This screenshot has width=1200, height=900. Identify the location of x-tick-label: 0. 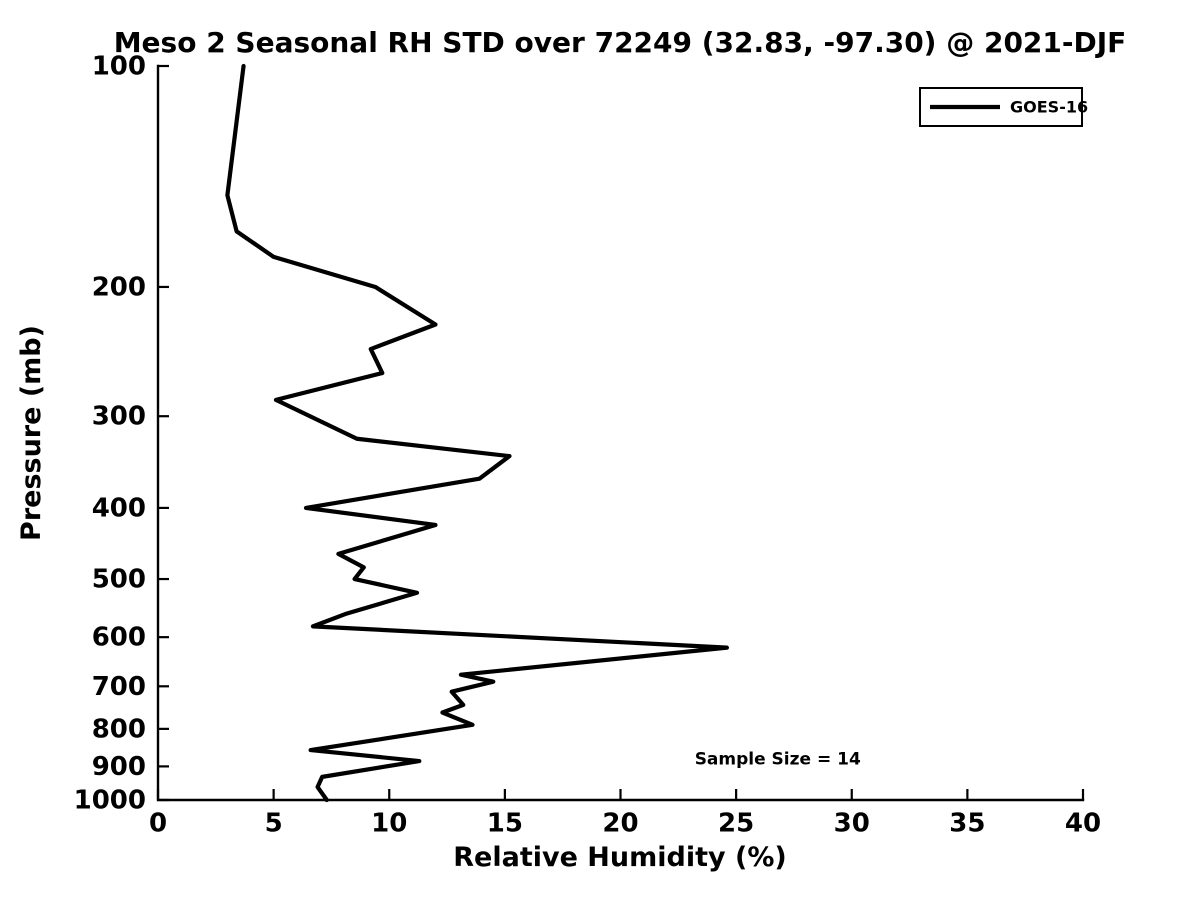
(158, 823).